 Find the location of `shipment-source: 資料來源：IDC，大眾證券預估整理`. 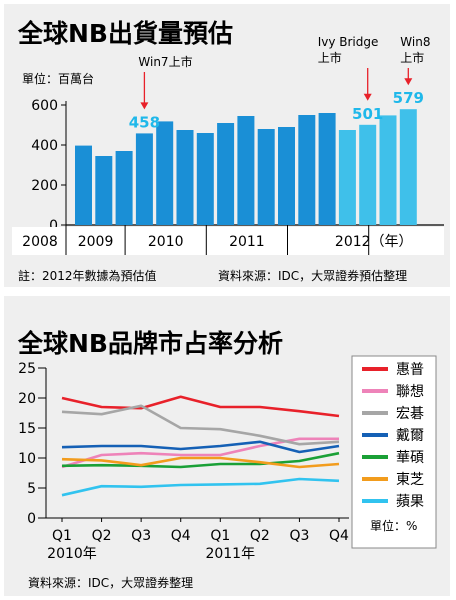

shipment-source: 資料來源：IDC，大眾證券預估整理 is located at coordinates (313, 276).